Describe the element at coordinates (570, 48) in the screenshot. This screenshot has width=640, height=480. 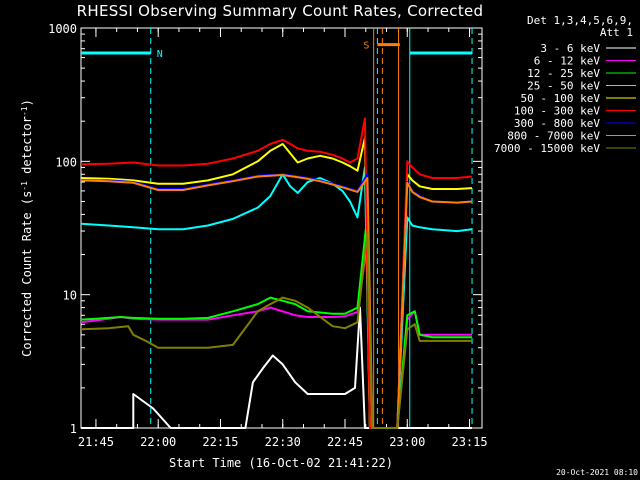
I see `legend-entry-label: 3 - 6 keV` at that location.